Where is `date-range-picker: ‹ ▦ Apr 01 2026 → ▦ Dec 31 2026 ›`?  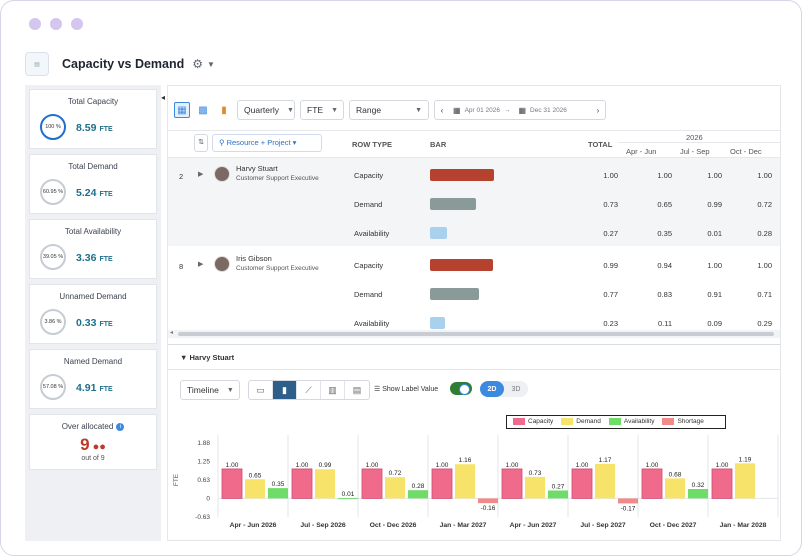 date-range-picker: ‹ ▦ Apr 01 2026 → ▦ Dec 31 2026 › is located at coordinates (520, 110).